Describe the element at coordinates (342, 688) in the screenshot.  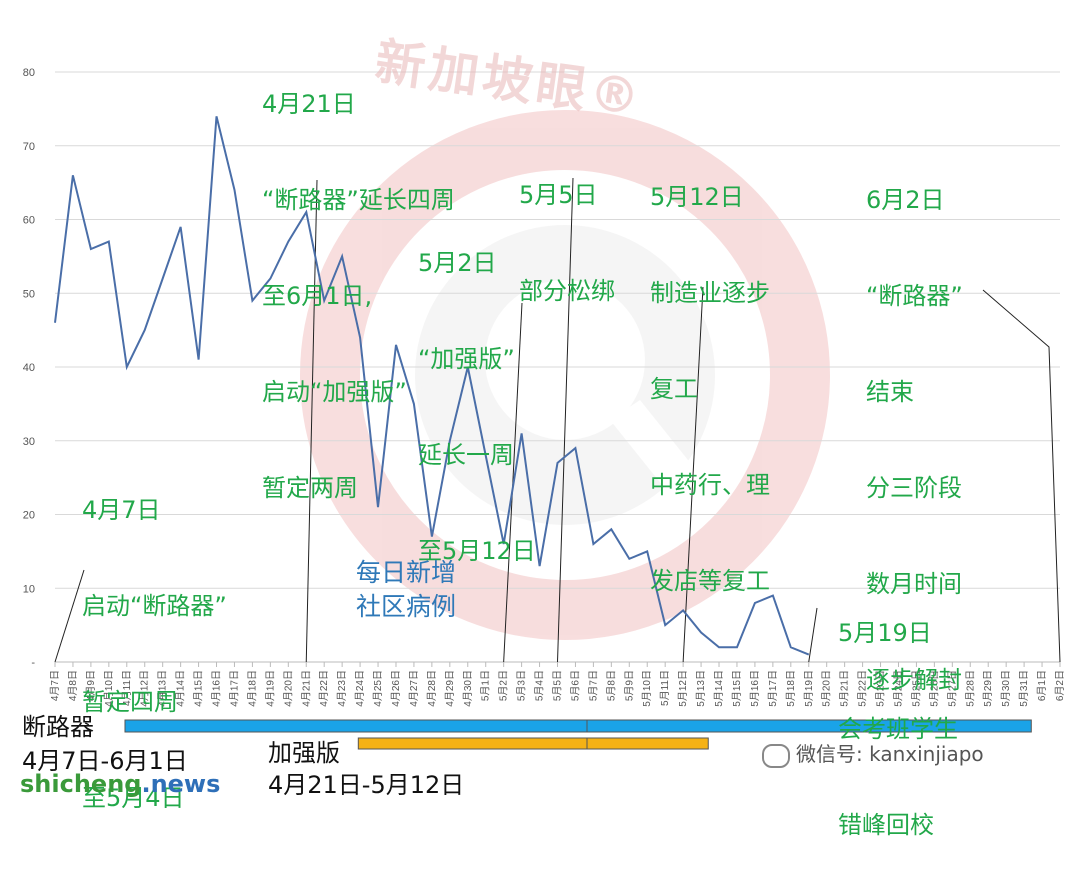
I see `x-tick-label: 4月23日` at that location.